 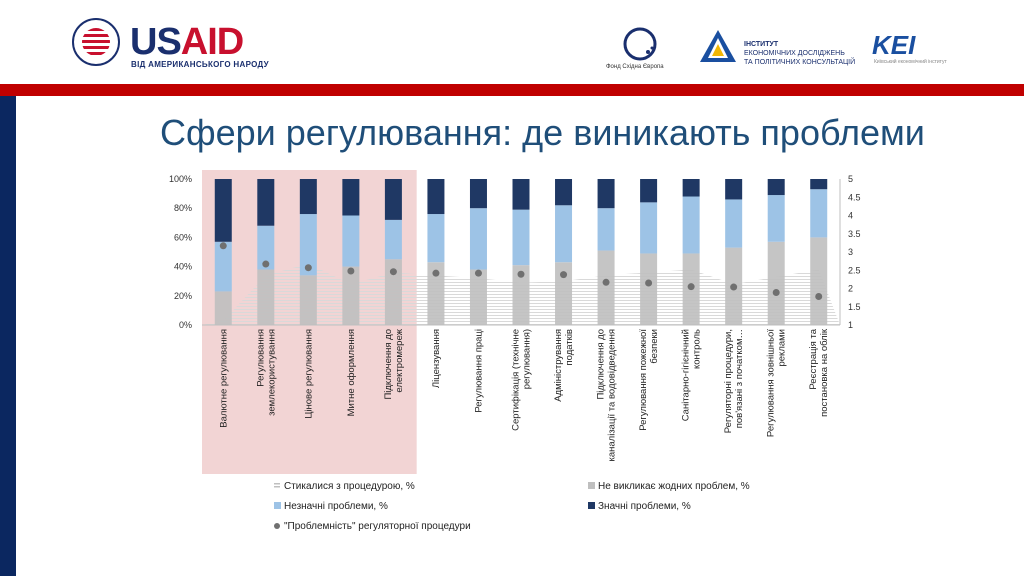 What do you see at coordinates (728, 381) in the screenshot?
I see `category-label: Регуляторні процедури,` at bounding box center [728, 381].